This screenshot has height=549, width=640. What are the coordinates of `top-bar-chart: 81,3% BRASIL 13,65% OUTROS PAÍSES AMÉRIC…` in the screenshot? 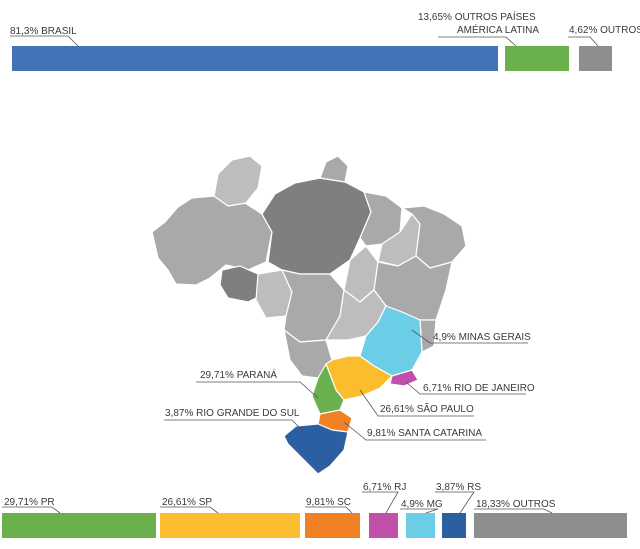 It's located at (325, 40).